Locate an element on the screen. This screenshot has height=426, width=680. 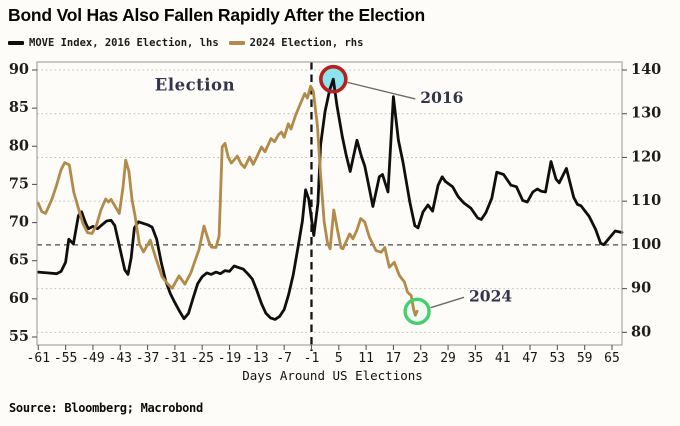
x-tick-label: -49 is located at coordinates (92, 358).